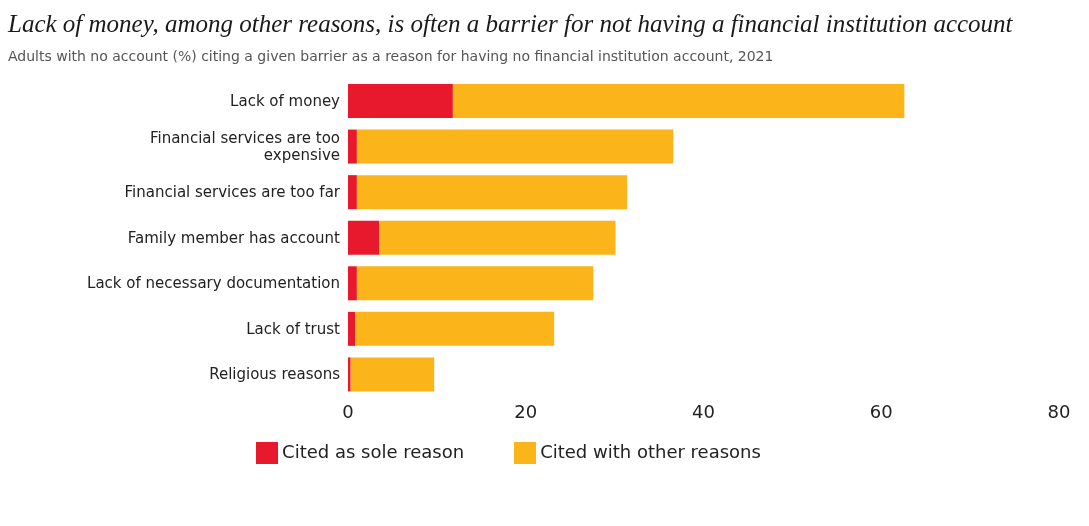 Image resolution: width=1089 pixels, height=526 pixels. Describe the element at coordinates (391, 56) in the screenshot. I see `chart-subtitle: Adults with no account (%) citing a given barrier as a reason for having no financial institution account, 2021` at that location.